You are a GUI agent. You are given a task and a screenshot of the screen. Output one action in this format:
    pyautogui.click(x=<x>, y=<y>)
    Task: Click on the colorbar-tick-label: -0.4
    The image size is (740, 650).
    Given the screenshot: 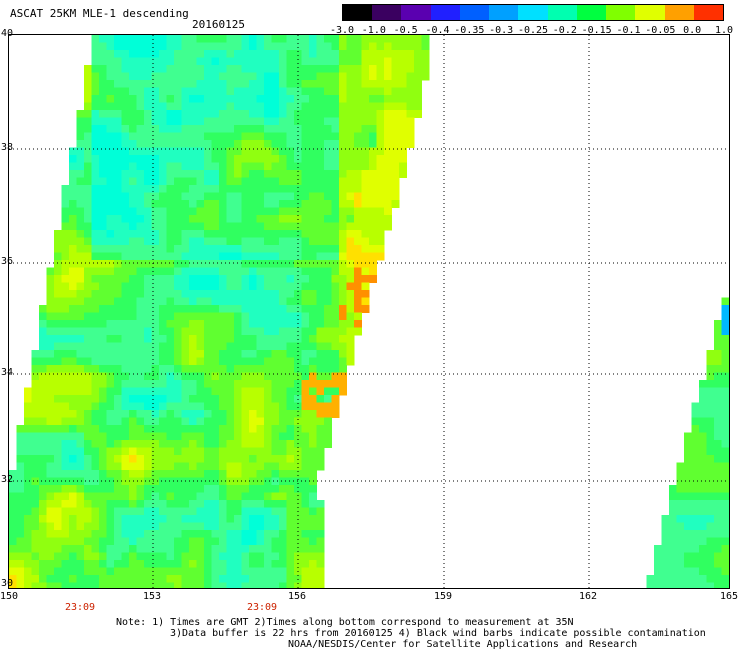 What is the action you would take?
    pyautogui.click(x=437, y=30)
    